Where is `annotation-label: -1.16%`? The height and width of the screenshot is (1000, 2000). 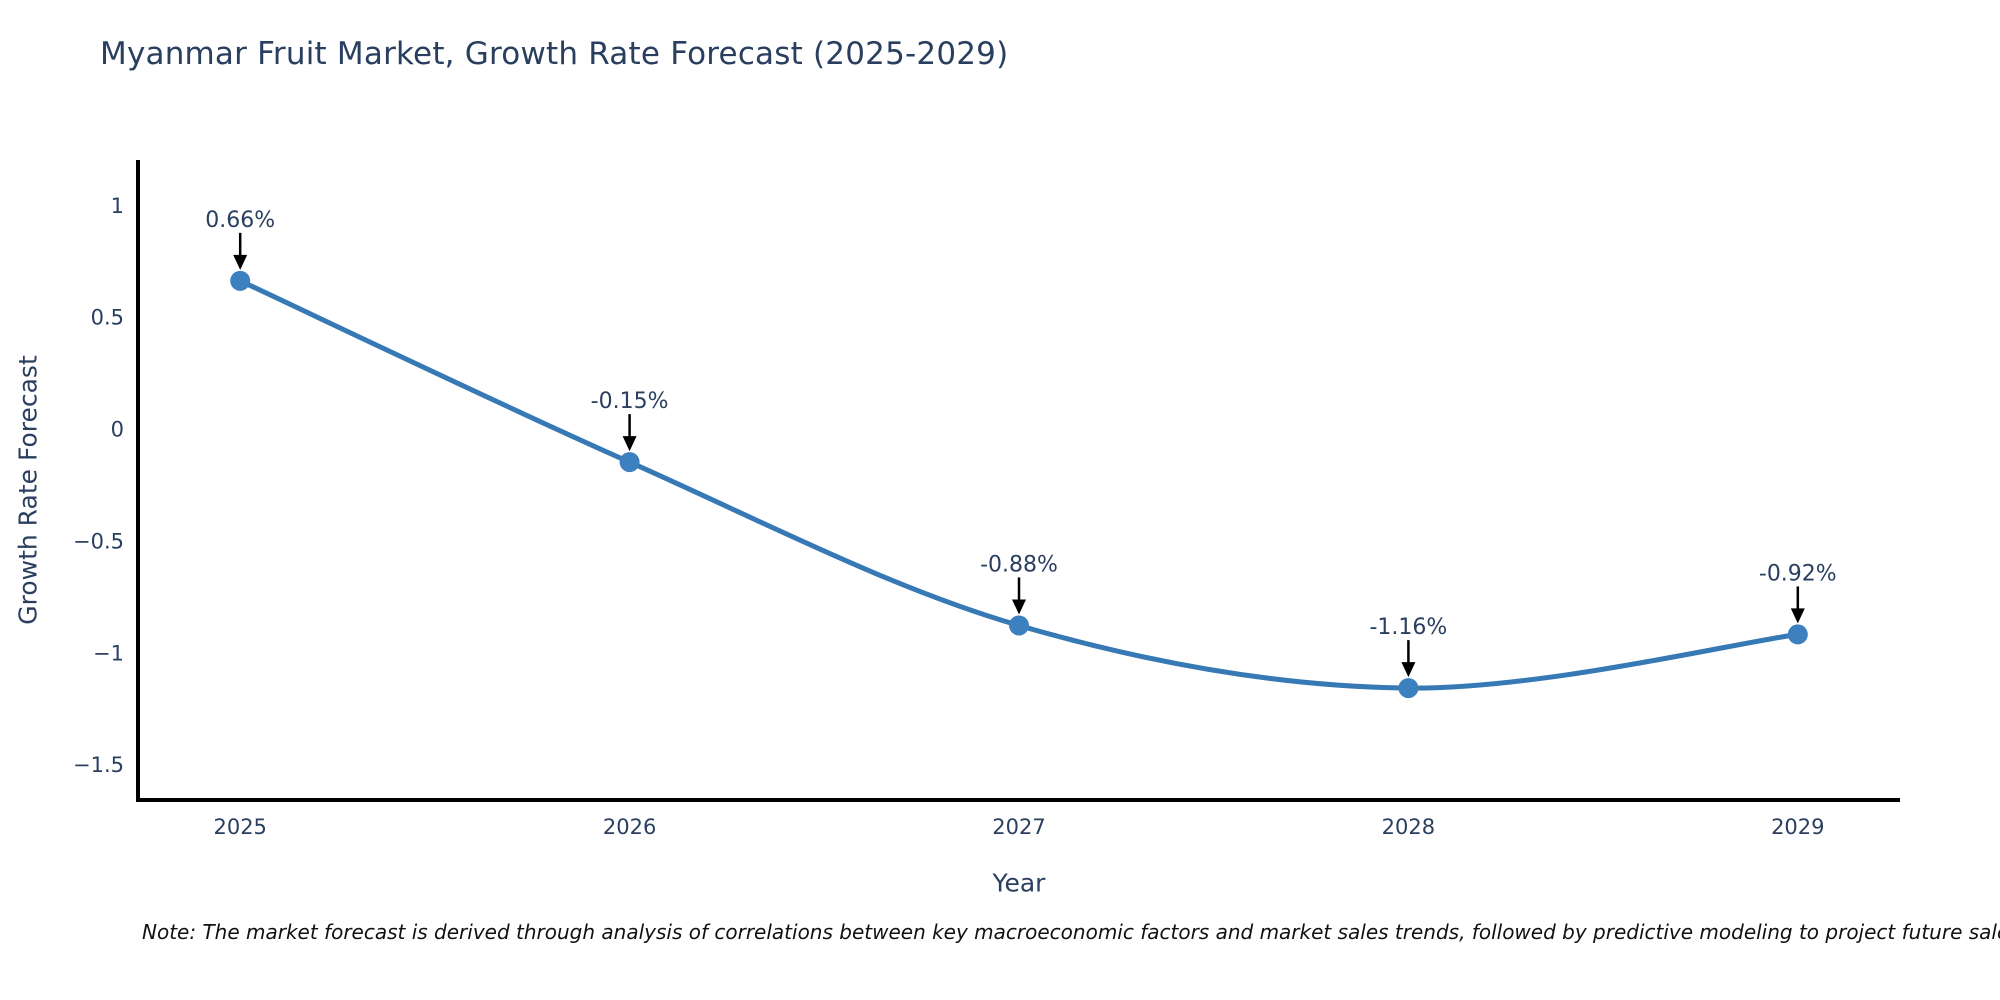
annotation-label: -1.16% is located at coordinates (1408, 627).